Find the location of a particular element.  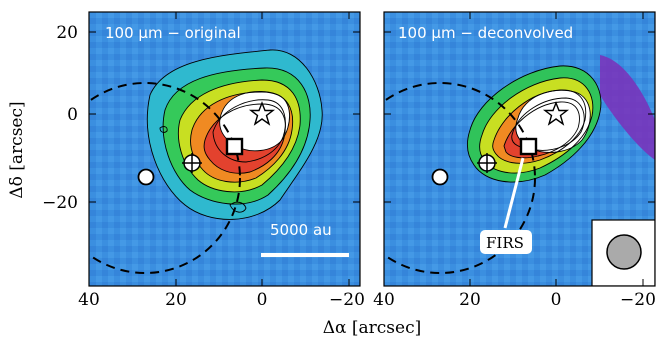

beam-circle is located at coordinates (624, 252).